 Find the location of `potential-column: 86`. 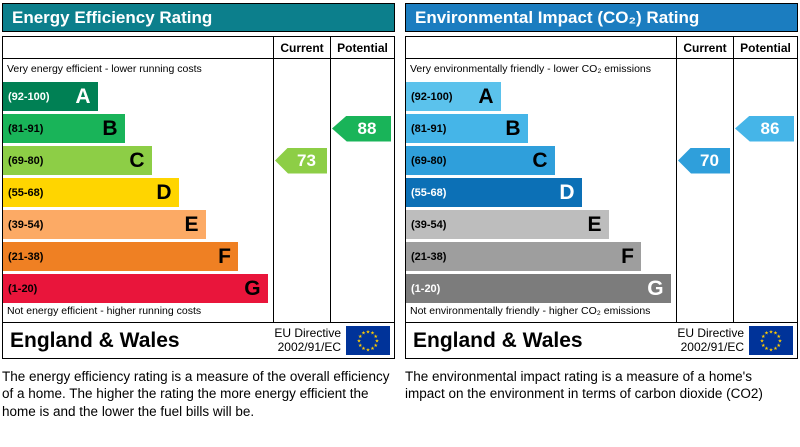

potential-column: 86 is located at coordinates (765, 190).